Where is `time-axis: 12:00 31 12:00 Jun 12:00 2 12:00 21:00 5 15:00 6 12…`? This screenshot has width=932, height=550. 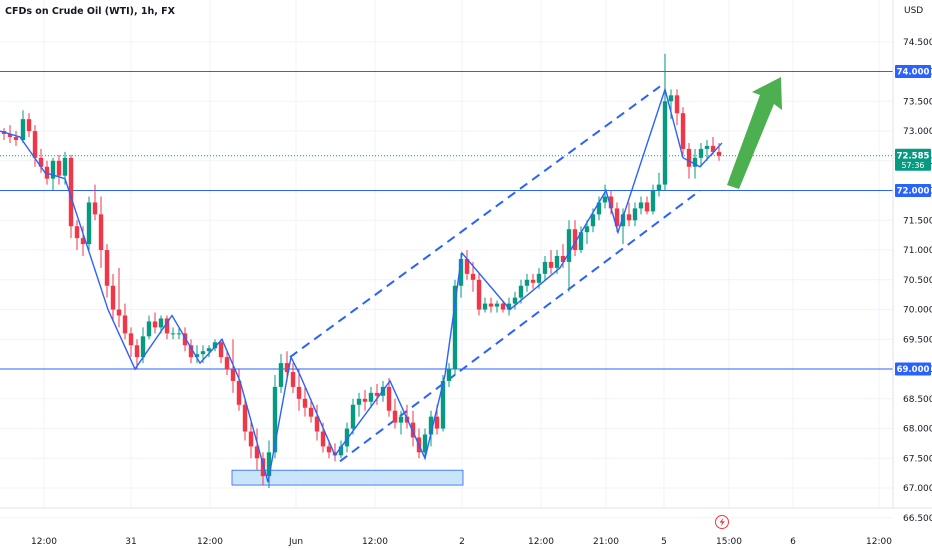 time-axis: 12:00 31 12:00 Jun 12:00 2 12:00 21:00 5 15:00 6 12… is located at coordinates (466, 527).